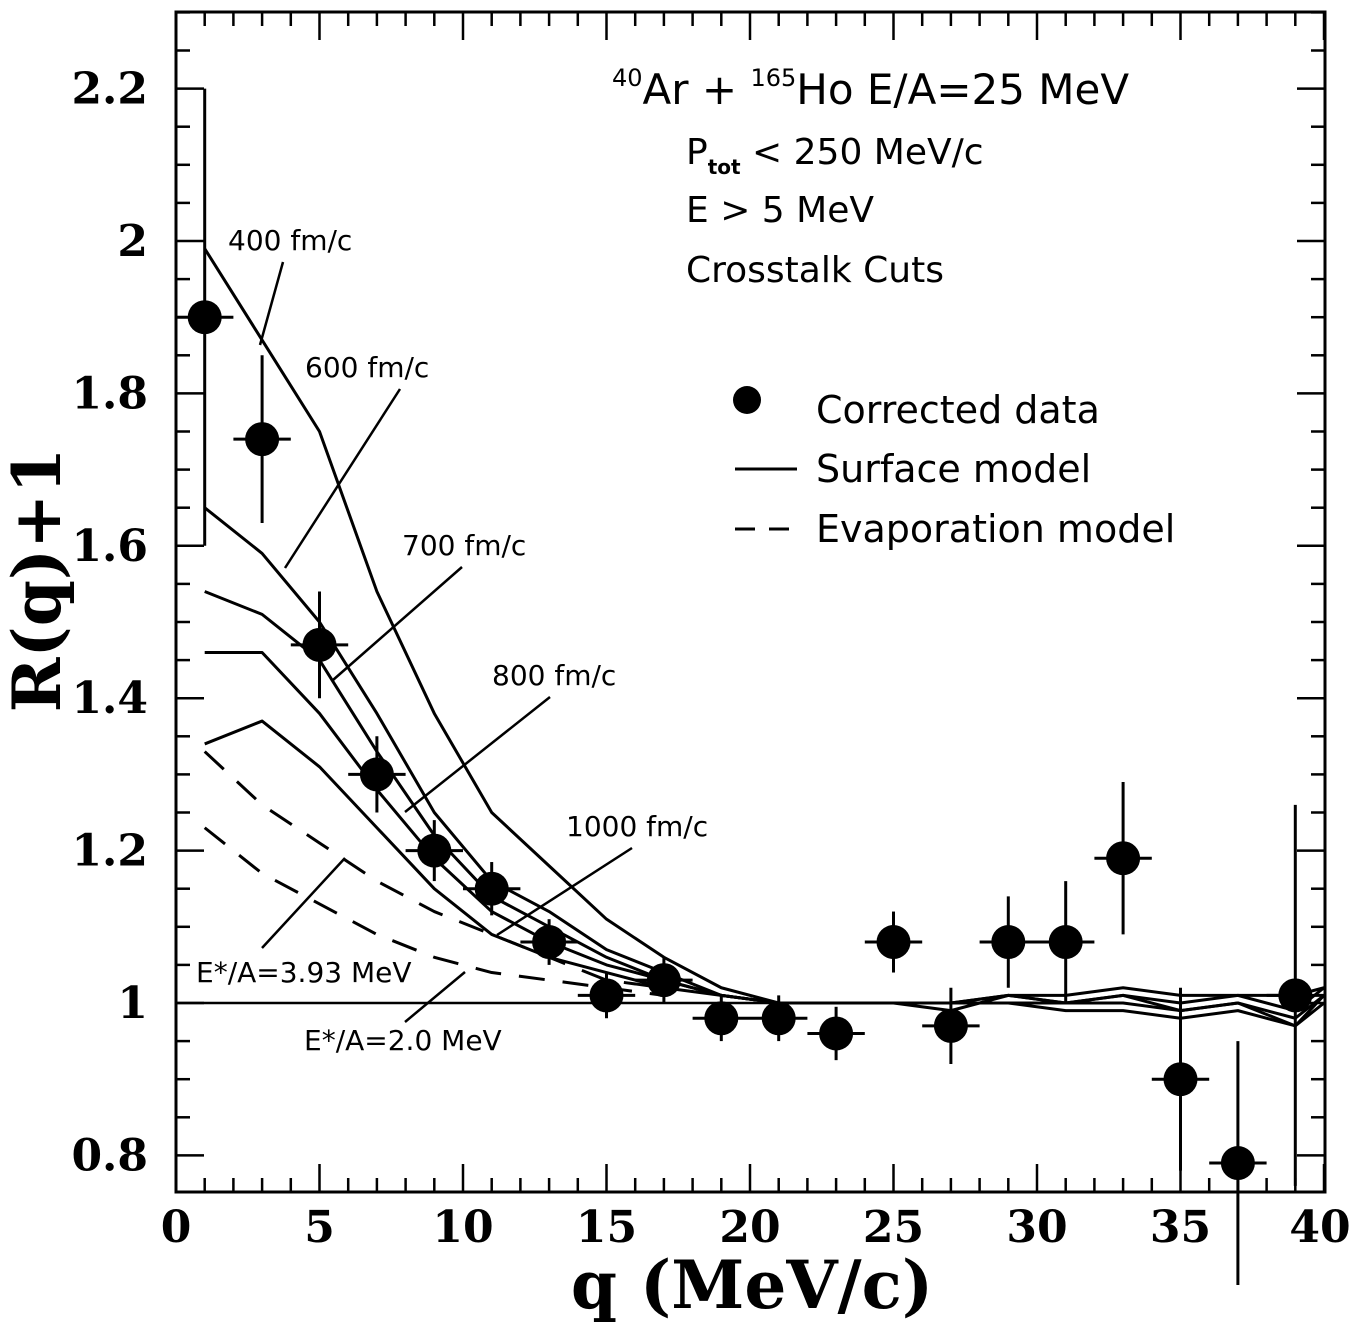  I want to click on x-tick-label: 25, so click(893, 1227).